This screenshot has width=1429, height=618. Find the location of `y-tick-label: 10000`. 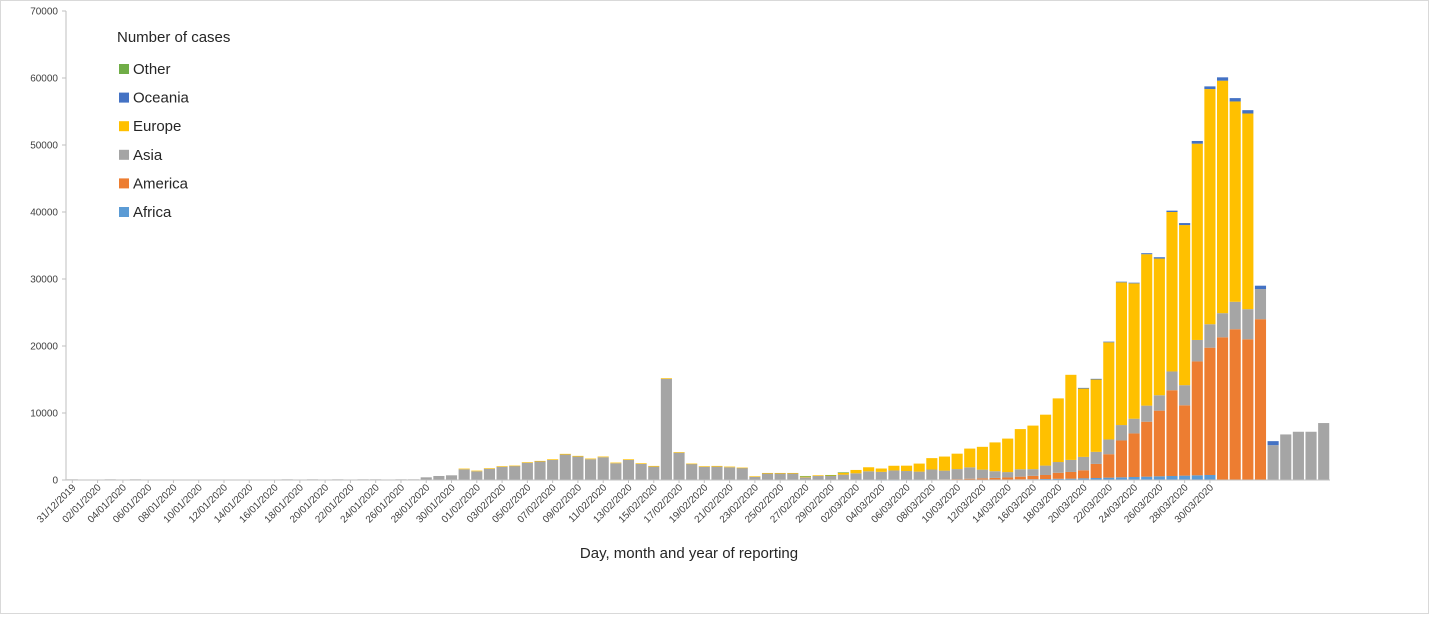

y-tick-label: 10000 is located at coordinates (44, 414).